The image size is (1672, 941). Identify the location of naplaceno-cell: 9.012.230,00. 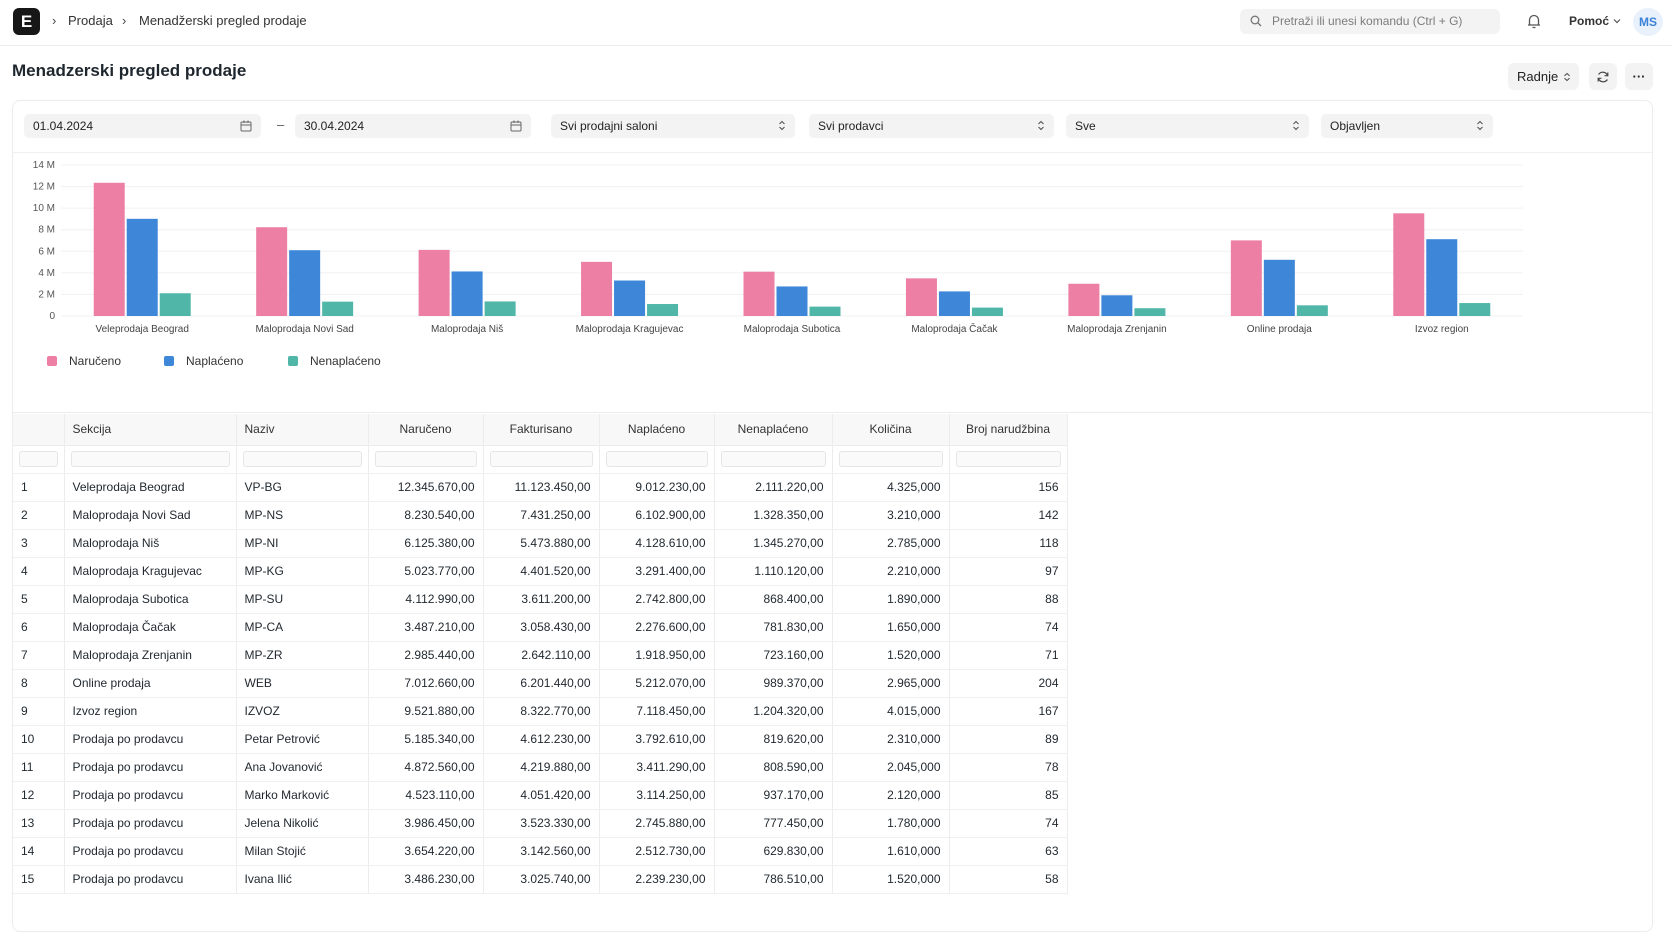
(657, 487).